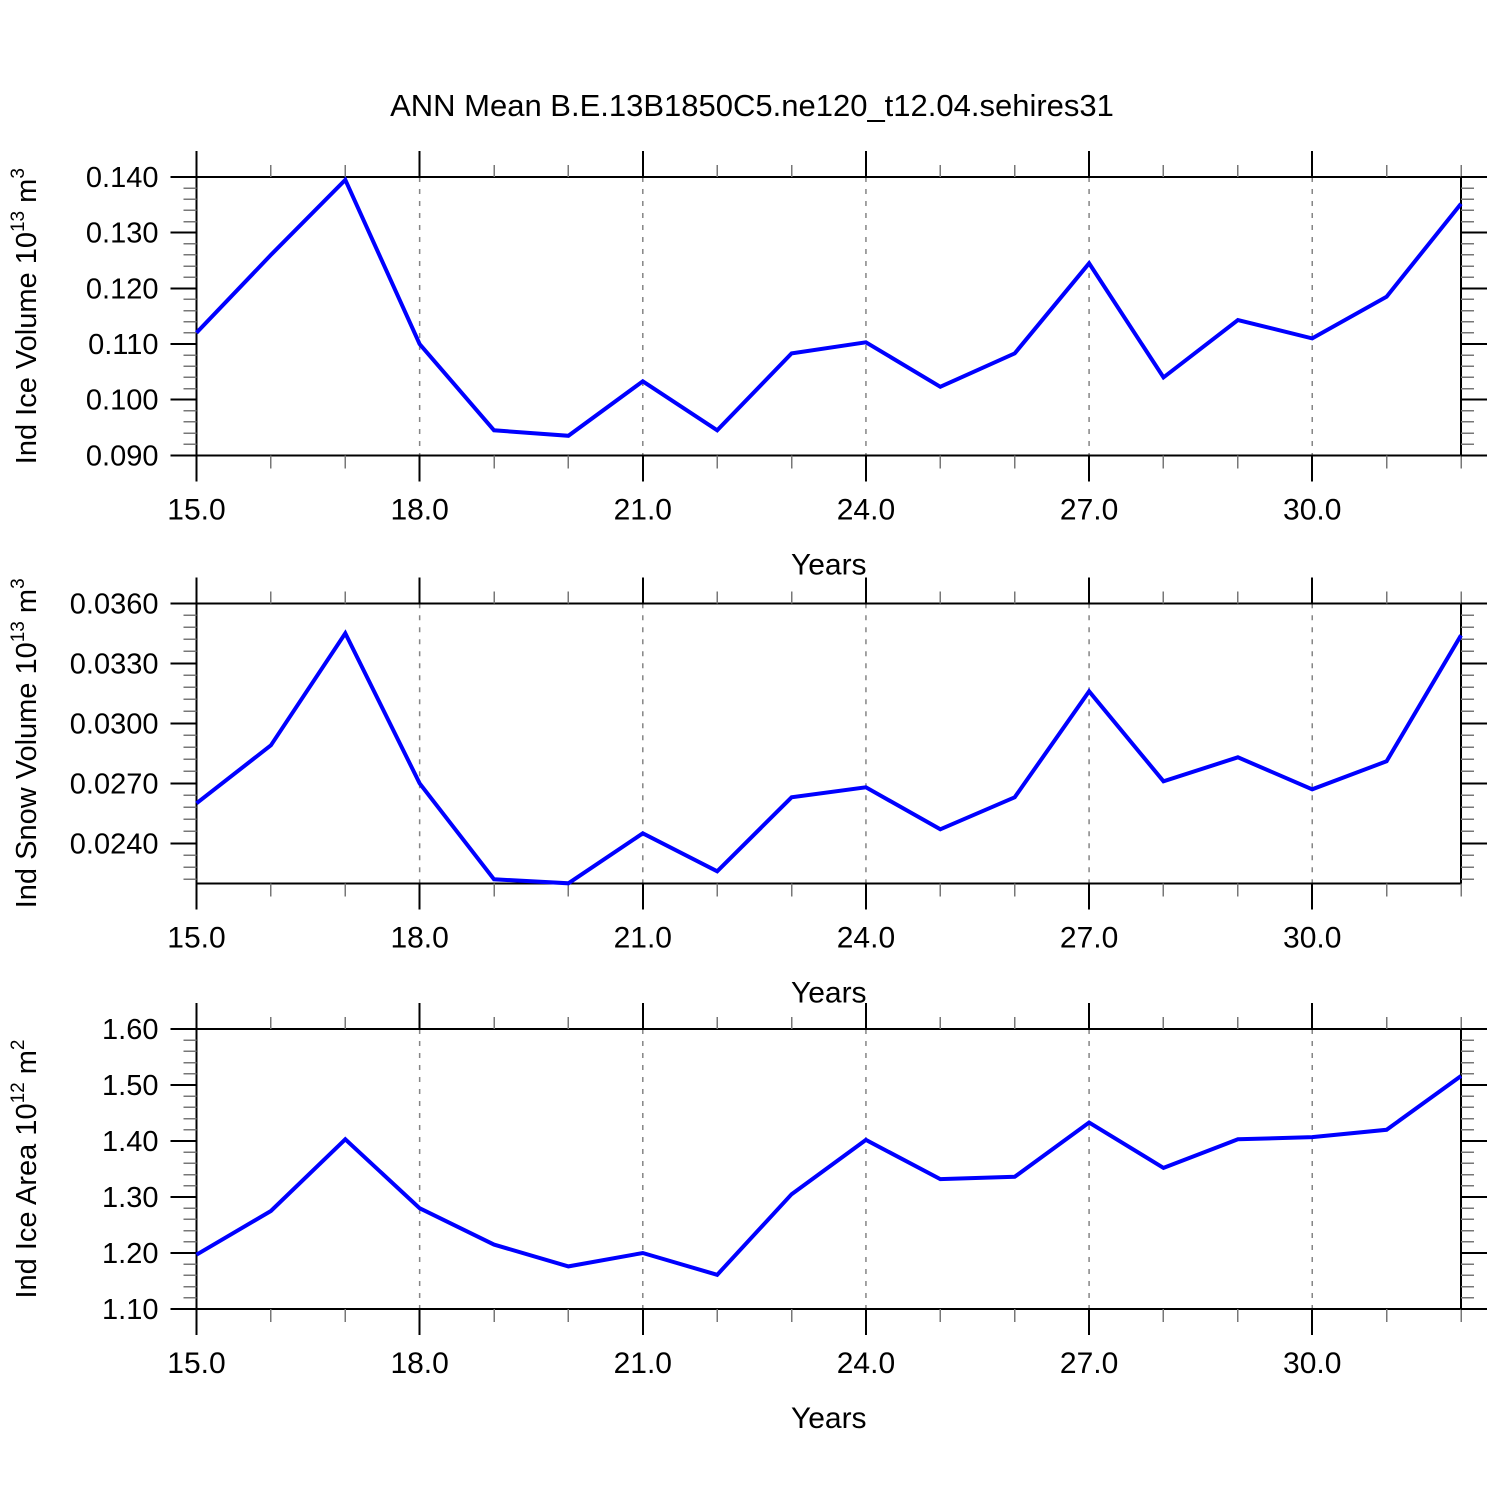  Describe the element at coordinates (122, 401) in the screenshot. I see `y-tick-label: 0.100` at that location.